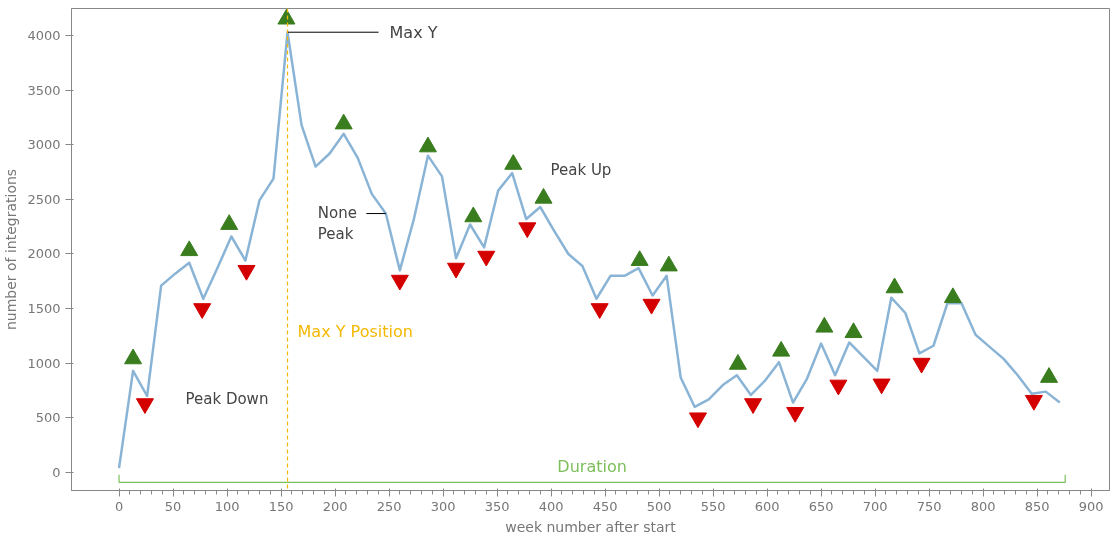 The width and height of the screenshot is (1113, 538). I want to click on x-tick-label: 500, so click(659, 506).